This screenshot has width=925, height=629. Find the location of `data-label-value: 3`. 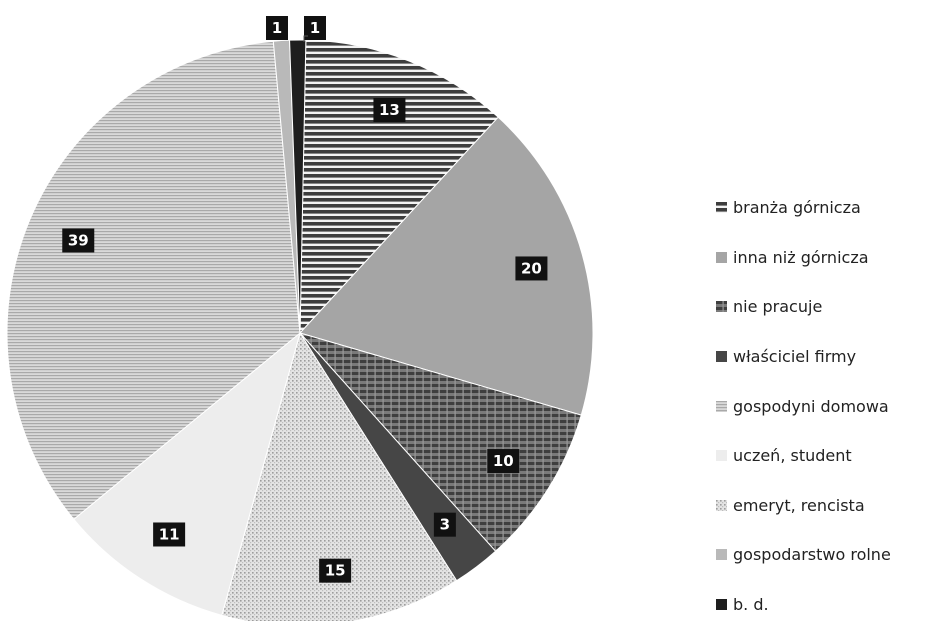

data-label-value: 3 is located at coordinates (445, 525).